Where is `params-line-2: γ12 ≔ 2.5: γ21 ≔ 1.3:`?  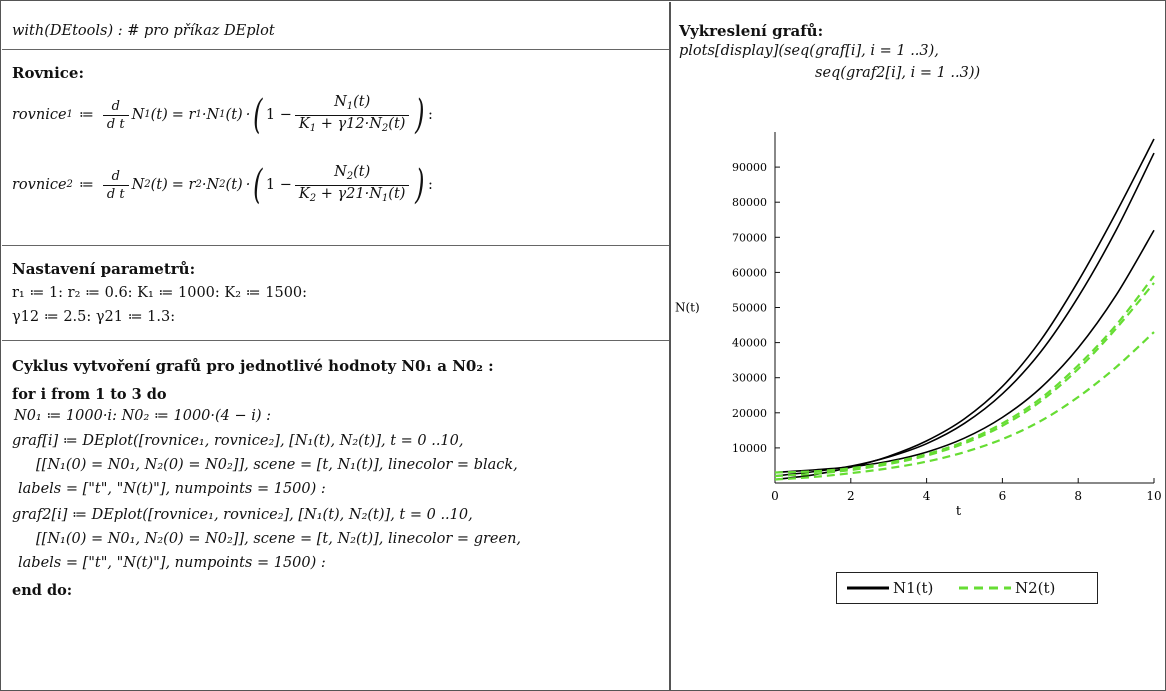
params-line-2: γ12 ≔ 2.5: γ21 ≔ 1.3: is located at coordinates (93, 317).